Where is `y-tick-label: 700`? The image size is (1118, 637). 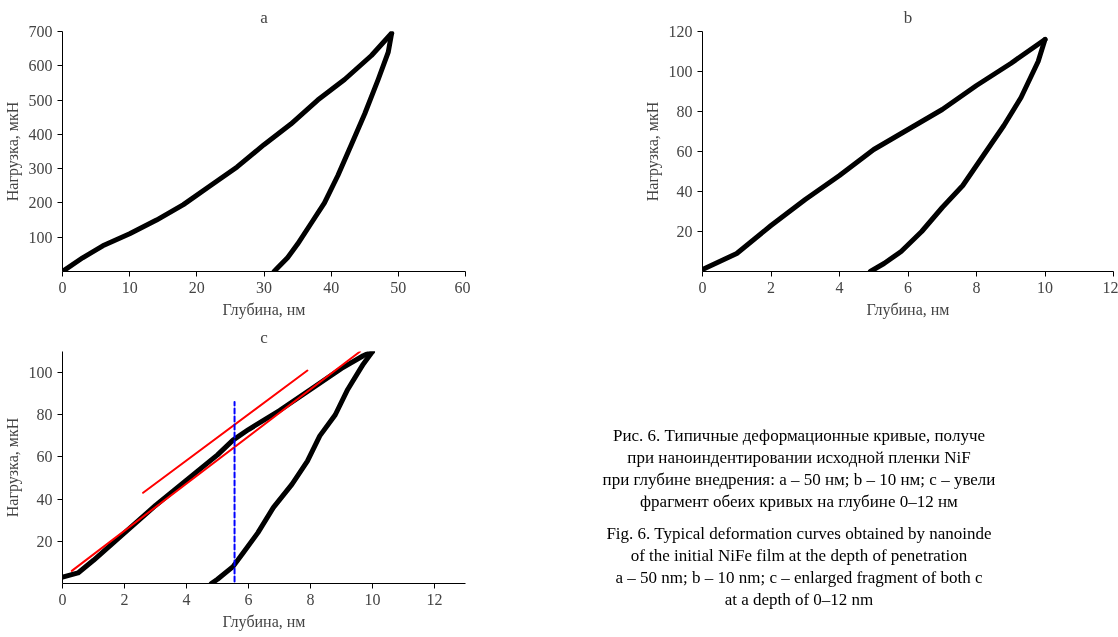
y-tick-label: 700 is located at coordinates (40, 31).